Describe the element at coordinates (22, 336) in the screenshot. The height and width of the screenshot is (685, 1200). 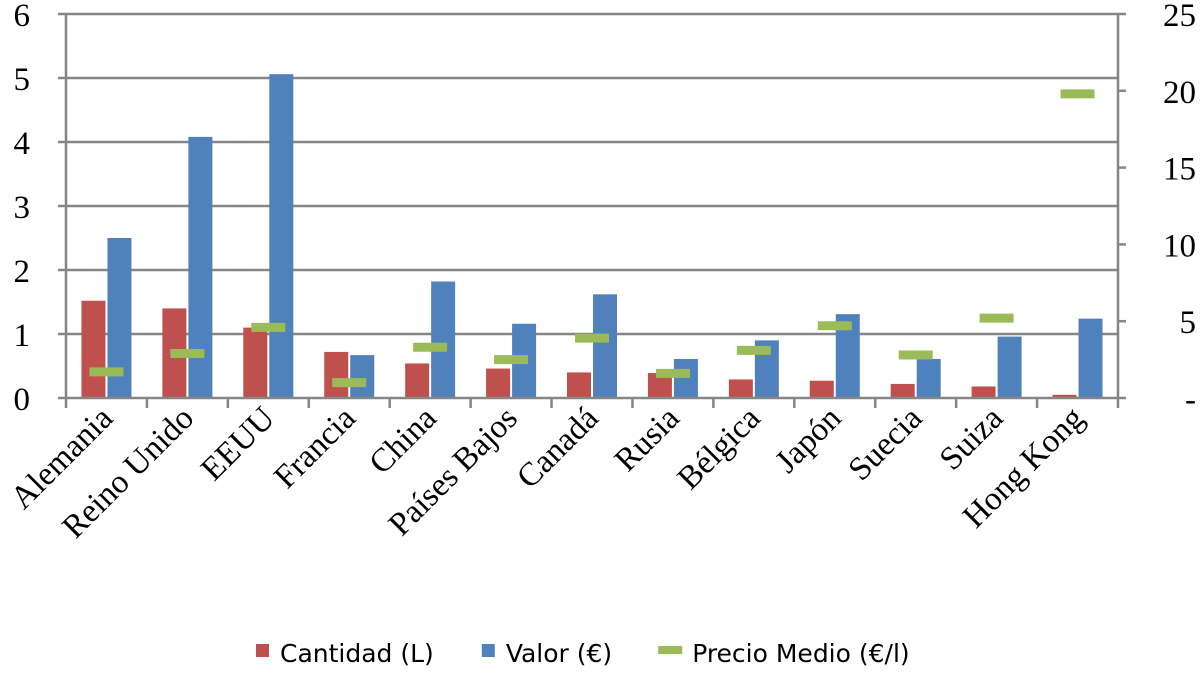
I see `left-tick-label: 1` at that location.